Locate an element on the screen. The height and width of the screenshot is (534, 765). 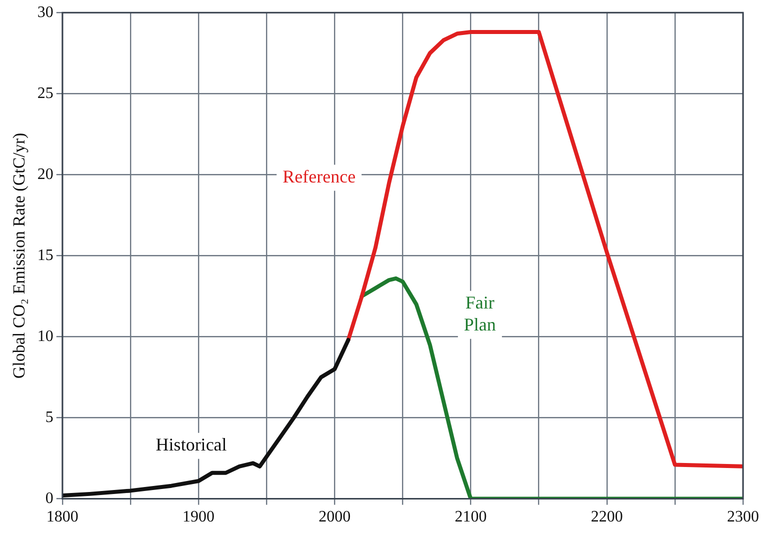
x-tick-label: 1800 is located at coordinates (62, 517).